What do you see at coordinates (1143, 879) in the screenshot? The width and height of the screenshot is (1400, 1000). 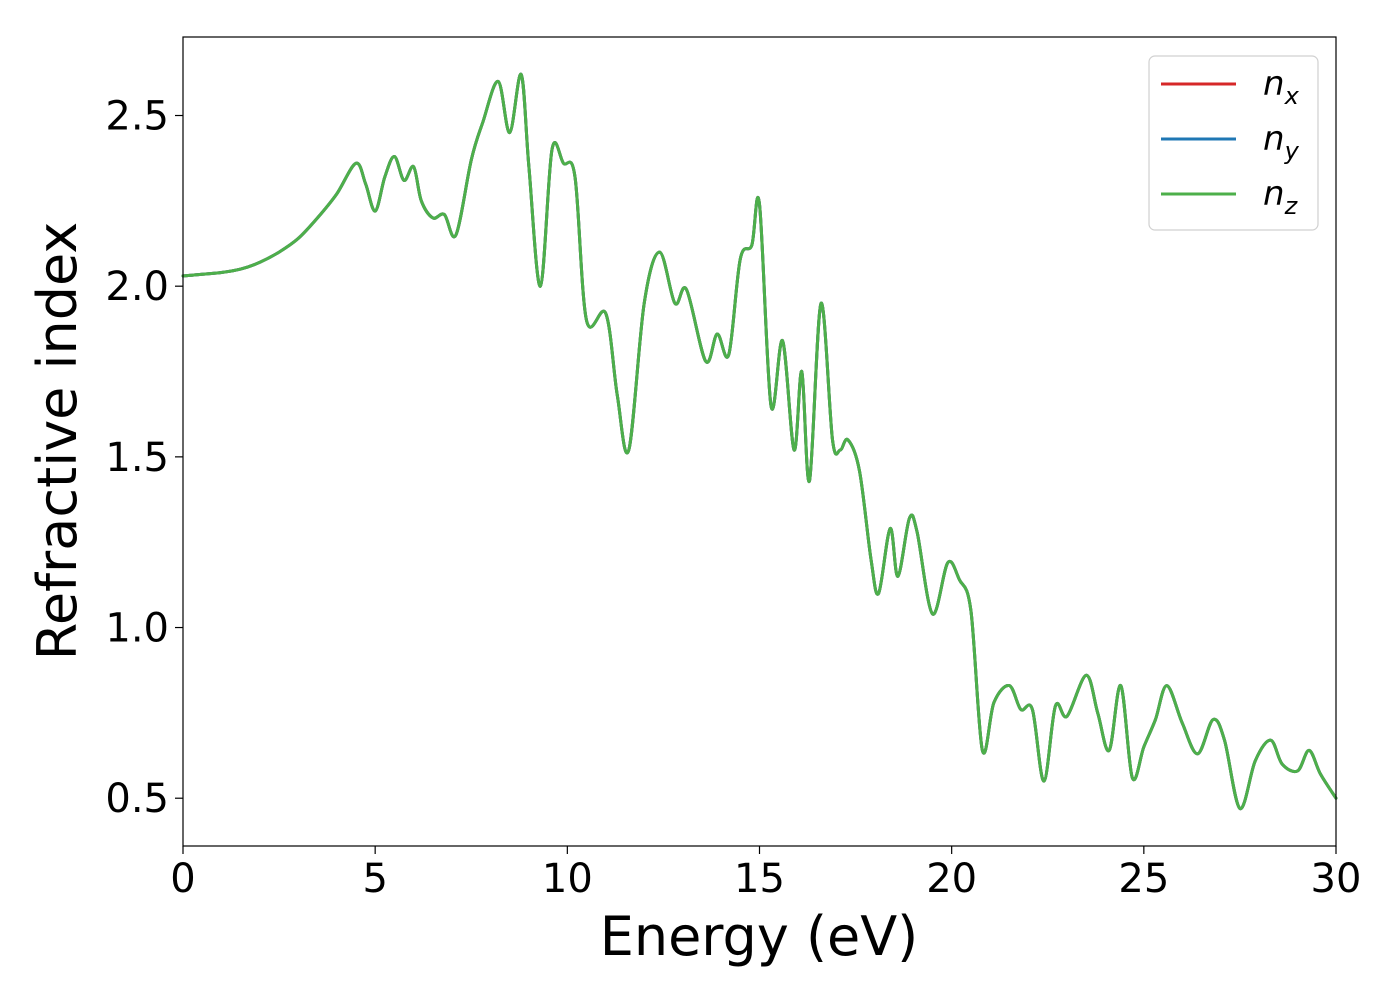 I see `x-tick-label: 25` at bounding box center [1143, 879].